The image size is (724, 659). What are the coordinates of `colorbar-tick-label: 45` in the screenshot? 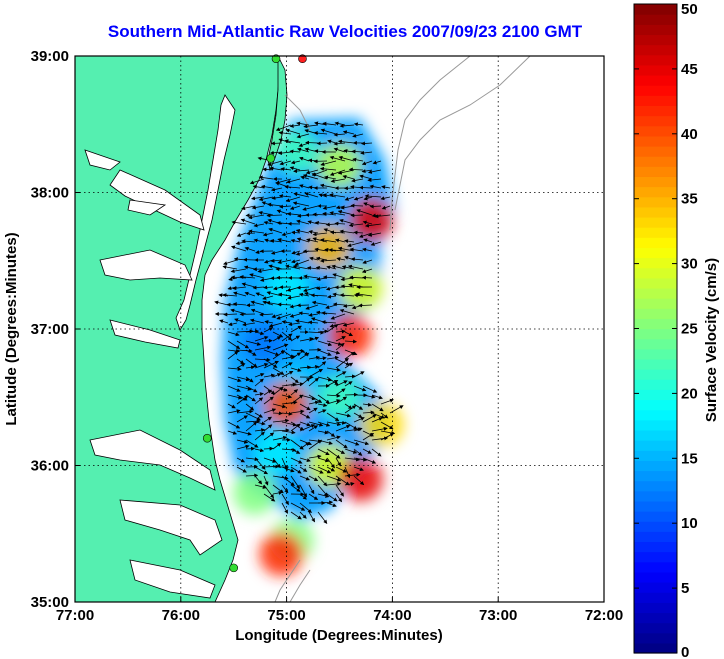 It's located at (689, 69).